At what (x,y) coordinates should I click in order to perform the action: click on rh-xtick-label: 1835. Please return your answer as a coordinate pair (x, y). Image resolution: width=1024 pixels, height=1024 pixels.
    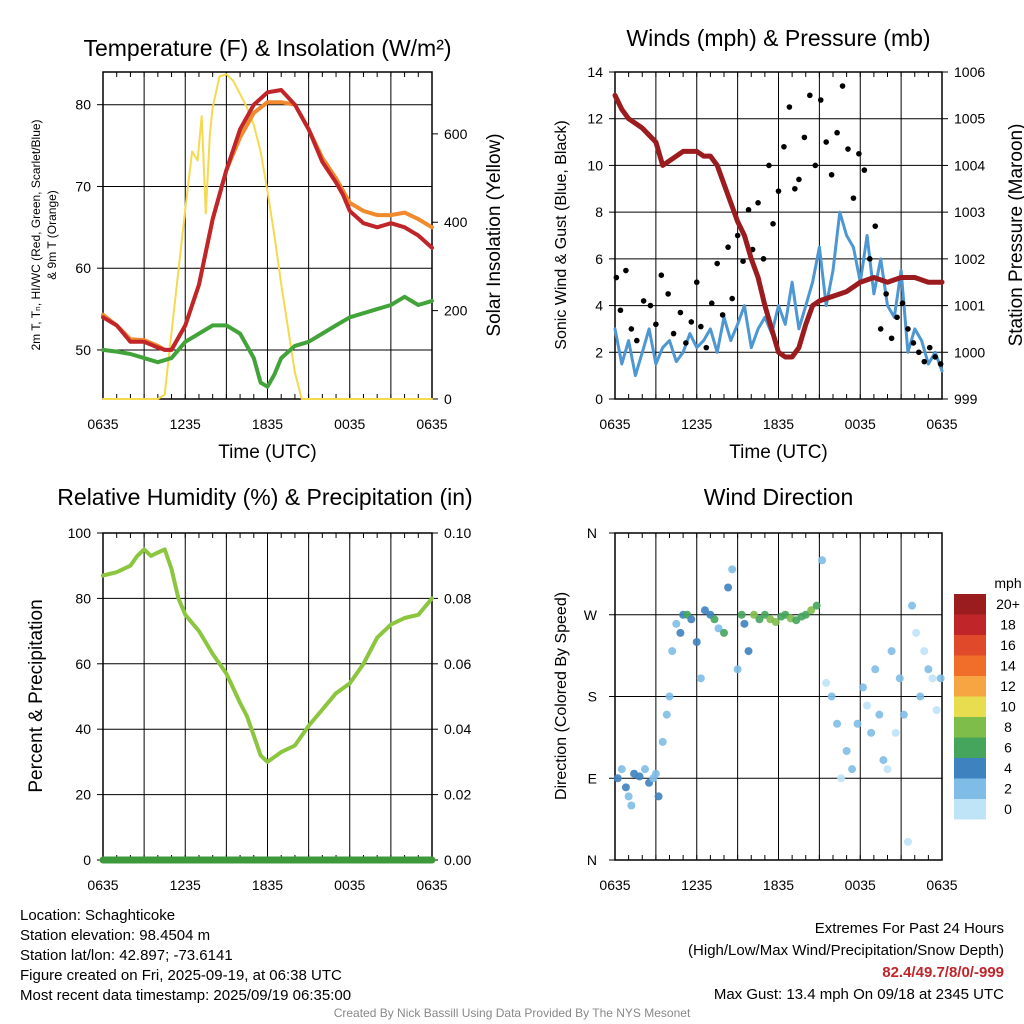
    Looking at the image, I should click on (267, 885).